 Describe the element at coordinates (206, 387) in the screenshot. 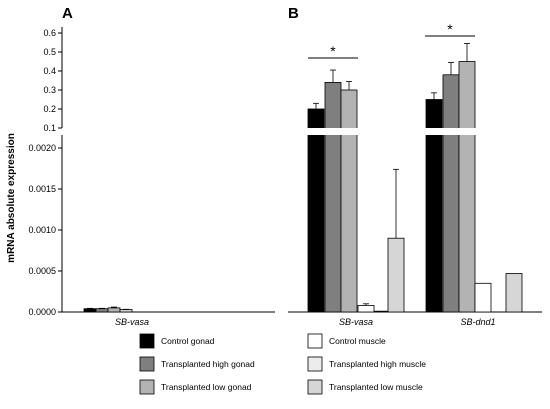

I see `legend-label: Transplanted low gonad` at that location.